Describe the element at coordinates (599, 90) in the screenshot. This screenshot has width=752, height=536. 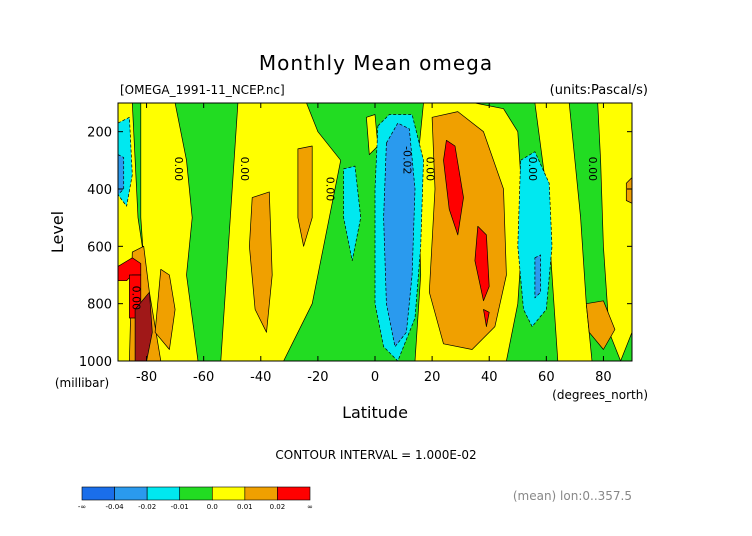
I see `units-label: (units:Pascal/s)` at that location.